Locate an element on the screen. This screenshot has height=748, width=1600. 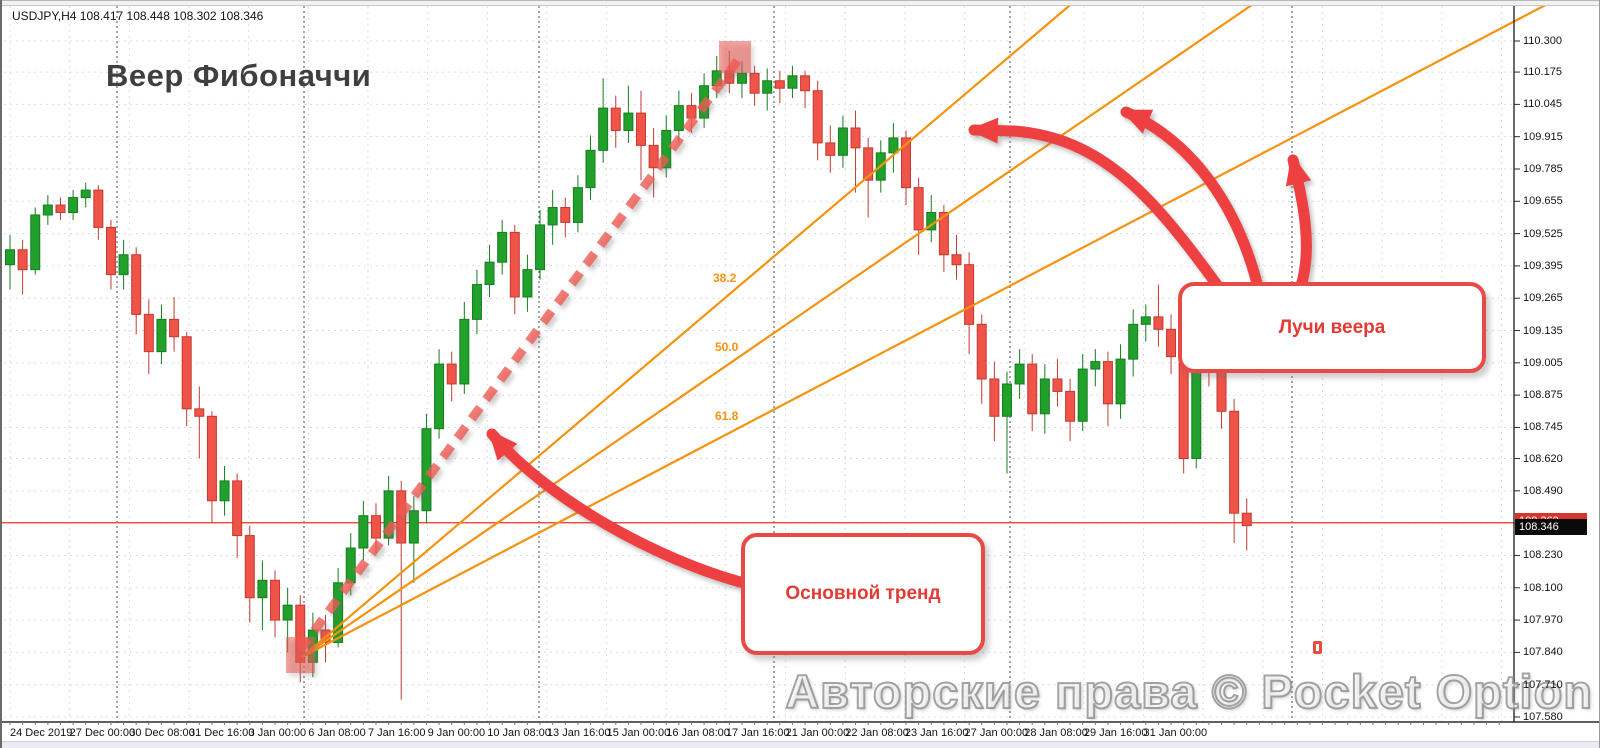
price-axis-label: 109.395 is located at coordinates (1543, 265).